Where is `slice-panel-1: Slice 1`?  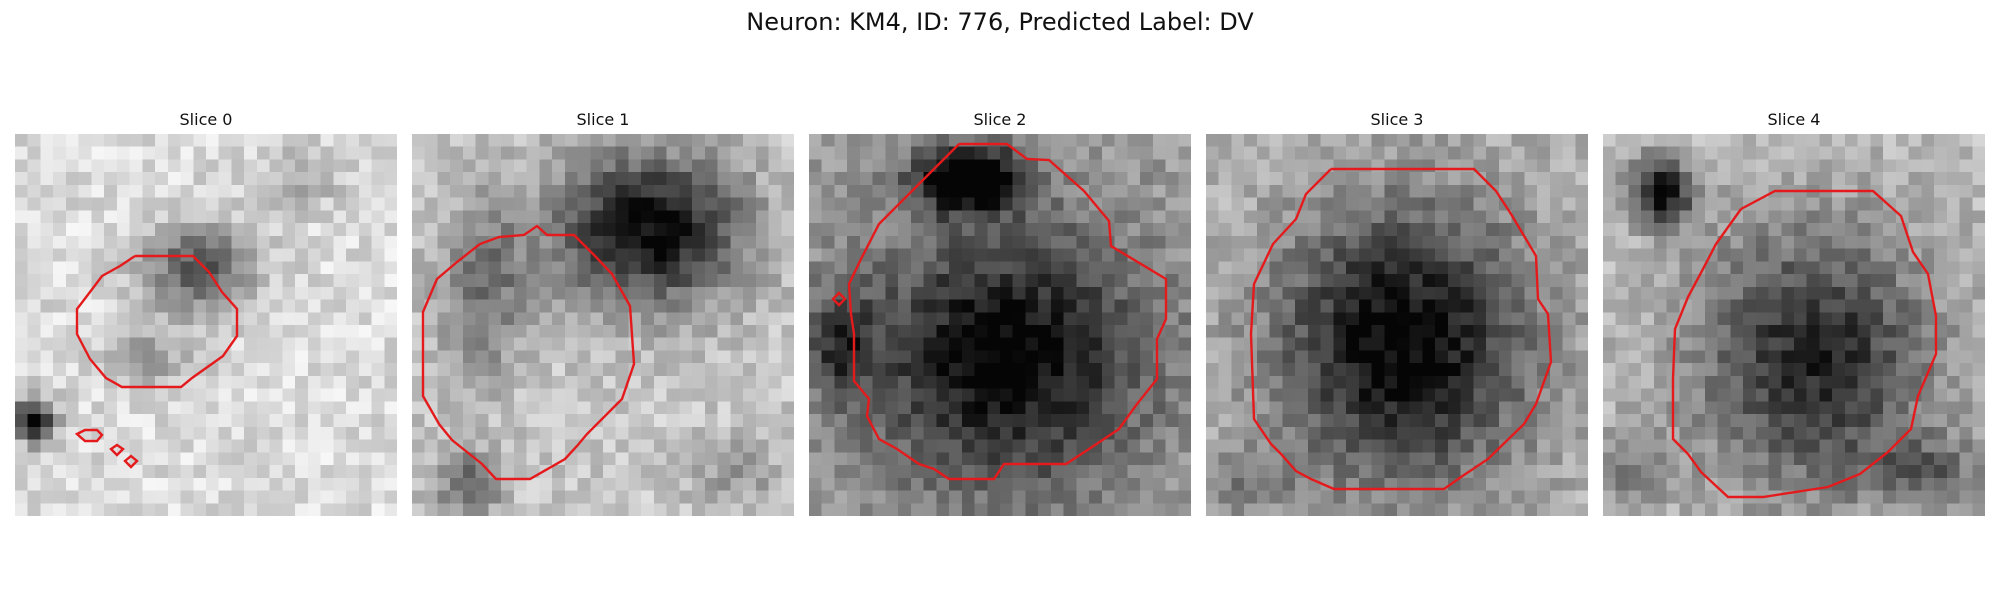
slice-panel-1: Slice 1 is located at coordinates (603, 313).